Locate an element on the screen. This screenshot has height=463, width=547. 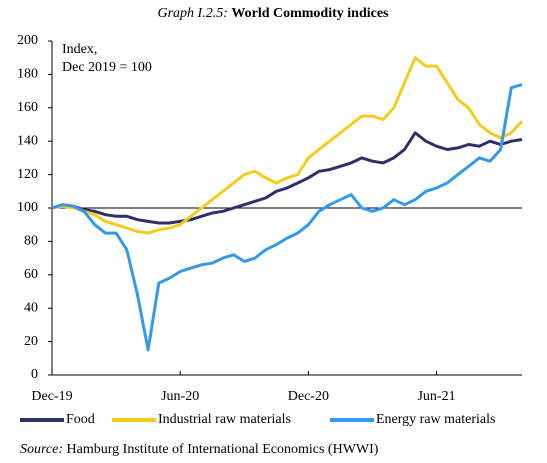
x-tick-label: Dec-20 is located at coordinates (308, 396).